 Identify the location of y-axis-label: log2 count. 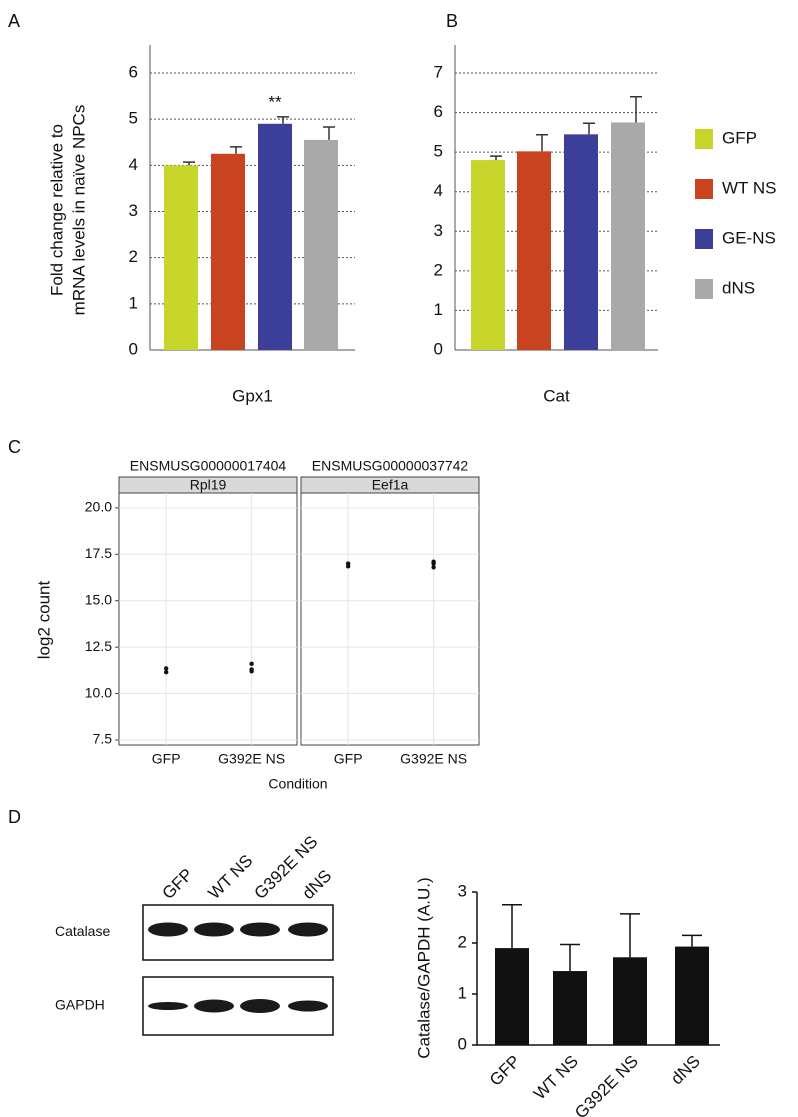
(43, 619).